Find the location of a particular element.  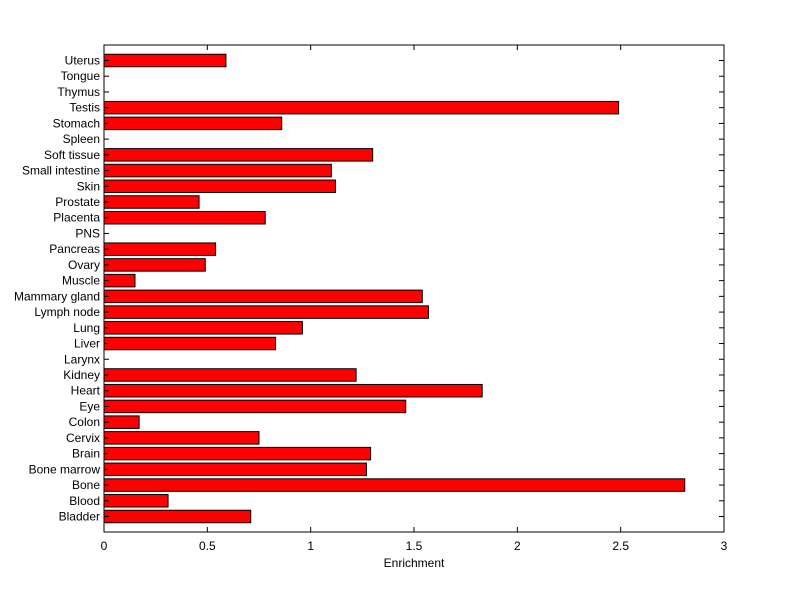

bar-lymph-node is located at coordinates (266, 312).